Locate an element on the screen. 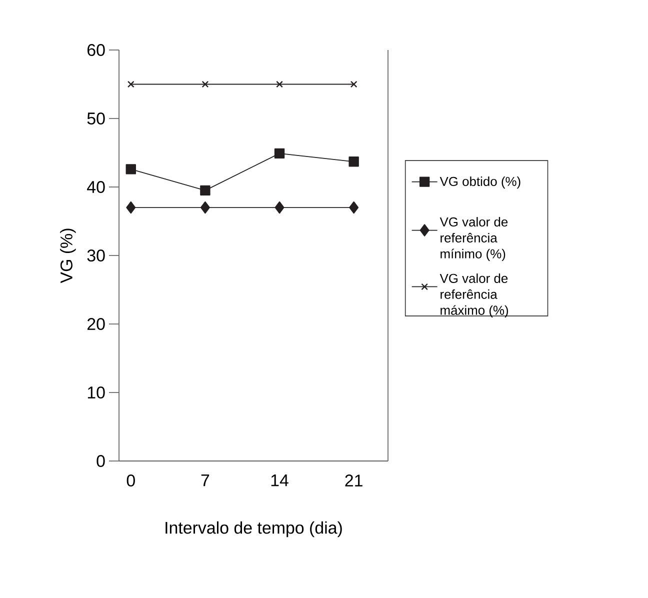 This screenshot has width=648, height=598. legend-label: VG valor de referência máximo (%) is located at coordinates (474, 295).